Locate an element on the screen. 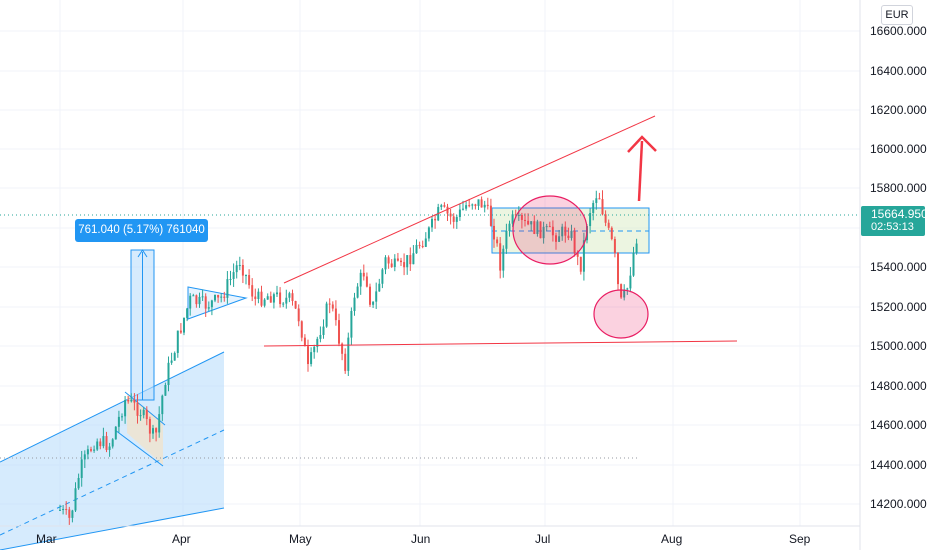  price-tick: 14200.000 is located at coordinates (898, 504).